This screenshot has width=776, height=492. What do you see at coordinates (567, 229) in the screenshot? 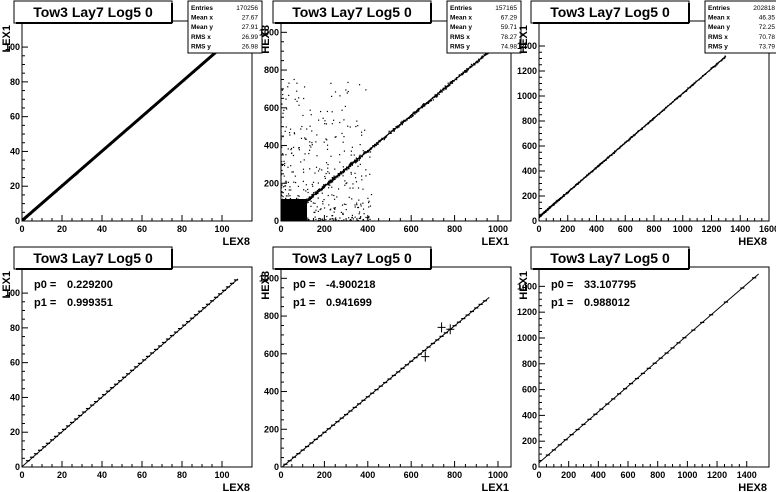
I see `x-tick-label: 200` at bounding box center [567, 229].